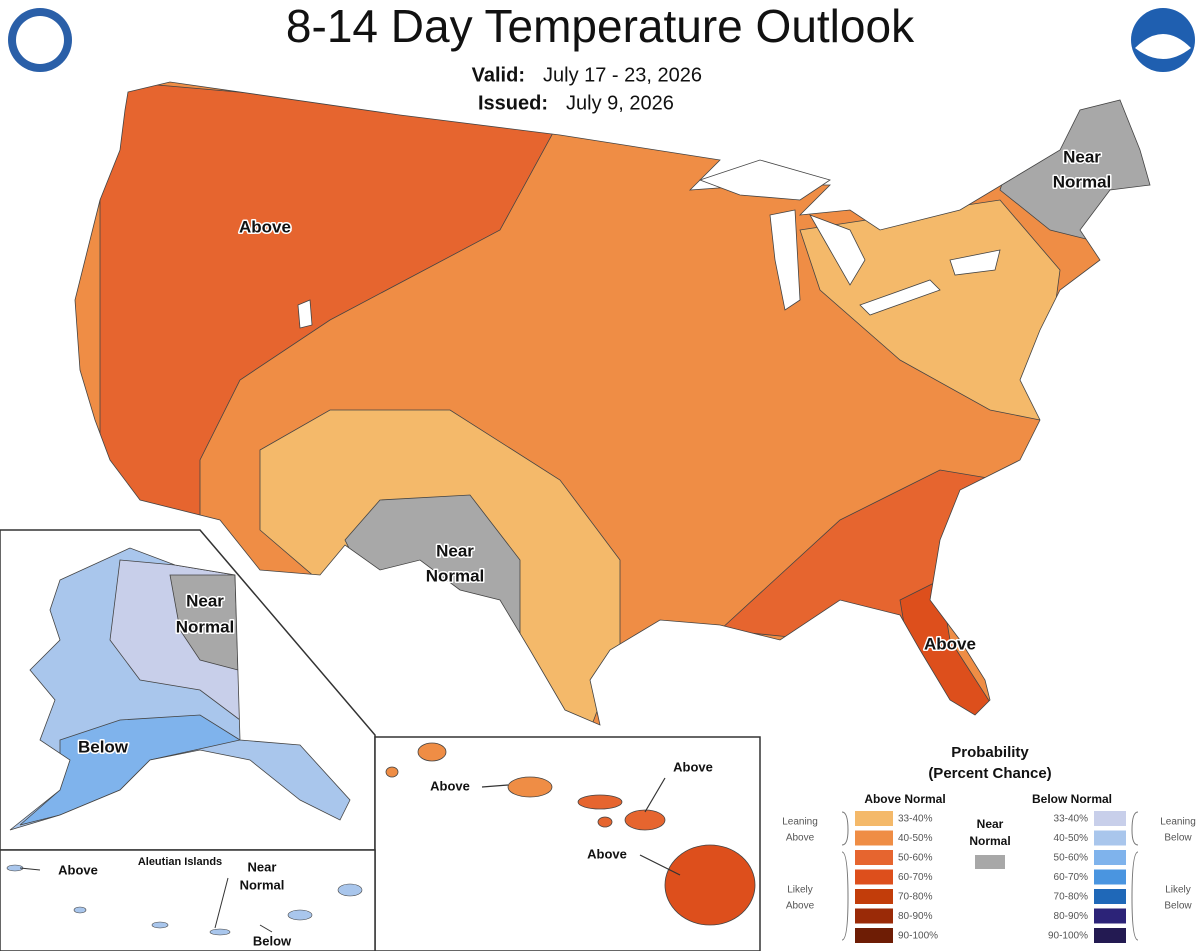 The width and height of the screenshot is (1200, 951). What do you see at coordinates (989, 841) in the screenshot?
I see `legend-near: Normal` at bounding box center [989, 841].